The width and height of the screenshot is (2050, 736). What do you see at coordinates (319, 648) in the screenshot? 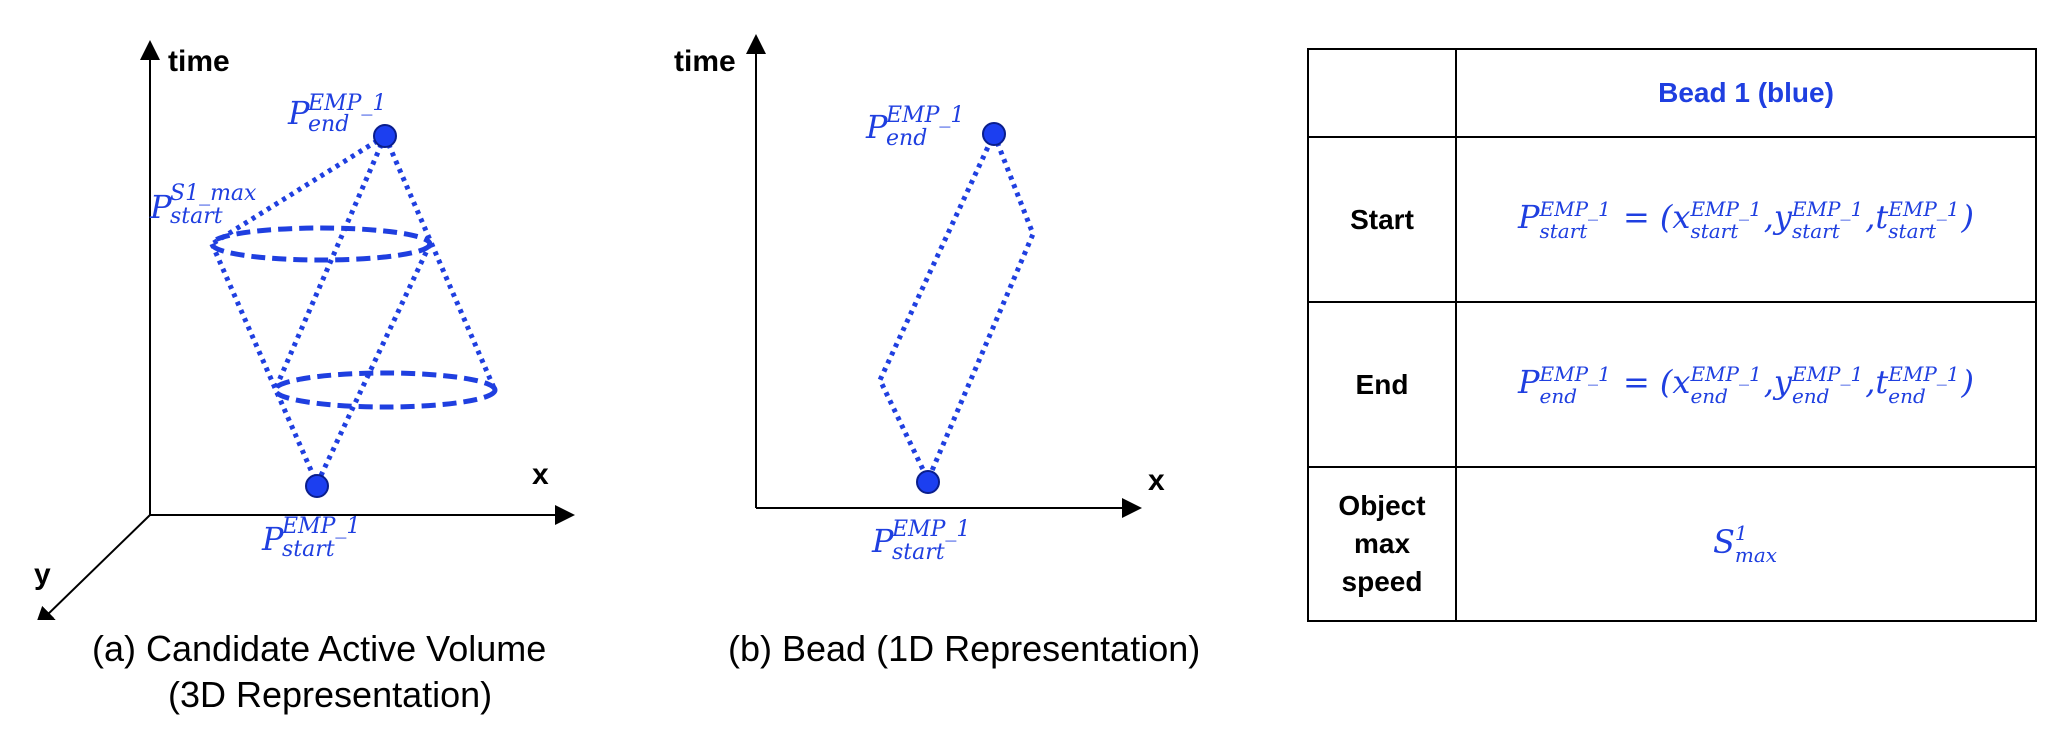
I see `caption-a-line1: (a) Candidate Active Volume` at bounding box center [319, 648].